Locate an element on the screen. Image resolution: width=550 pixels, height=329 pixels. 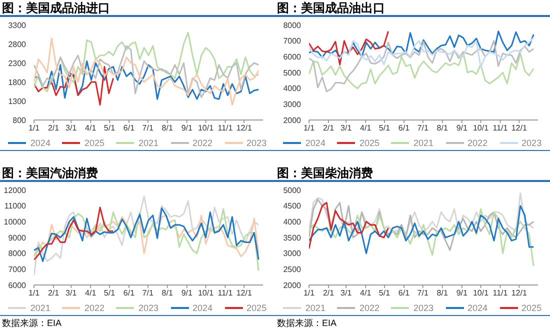
y-tick-label: 3300 is located at coordinates (17, 25).